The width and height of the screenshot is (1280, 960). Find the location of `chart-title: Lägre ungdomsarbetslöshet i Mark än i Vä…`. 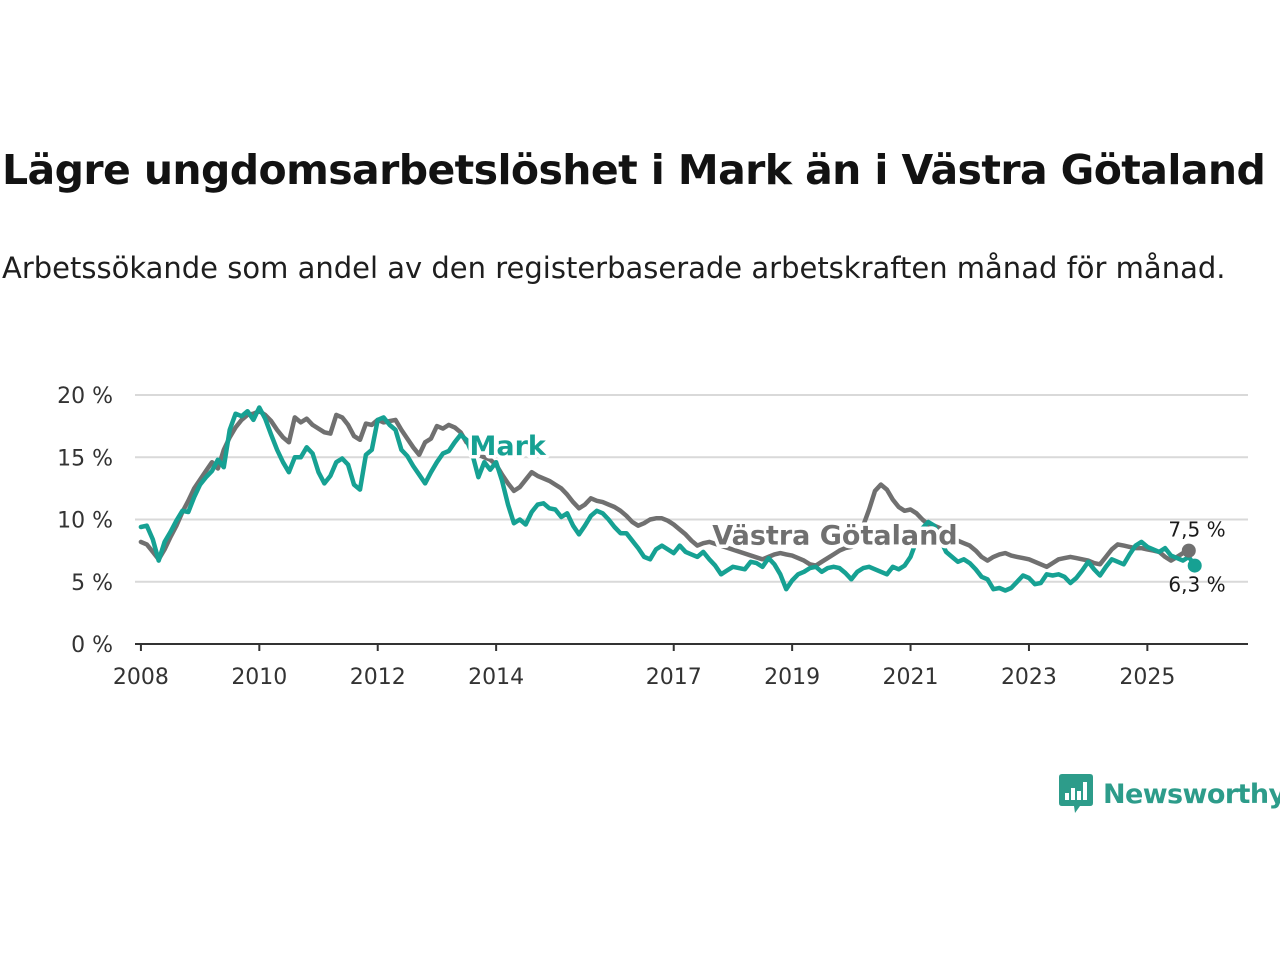

chart-title: Lägre ungdomsarbetslöshet i Mark än i Vä… is located at coordinates (634, 170).